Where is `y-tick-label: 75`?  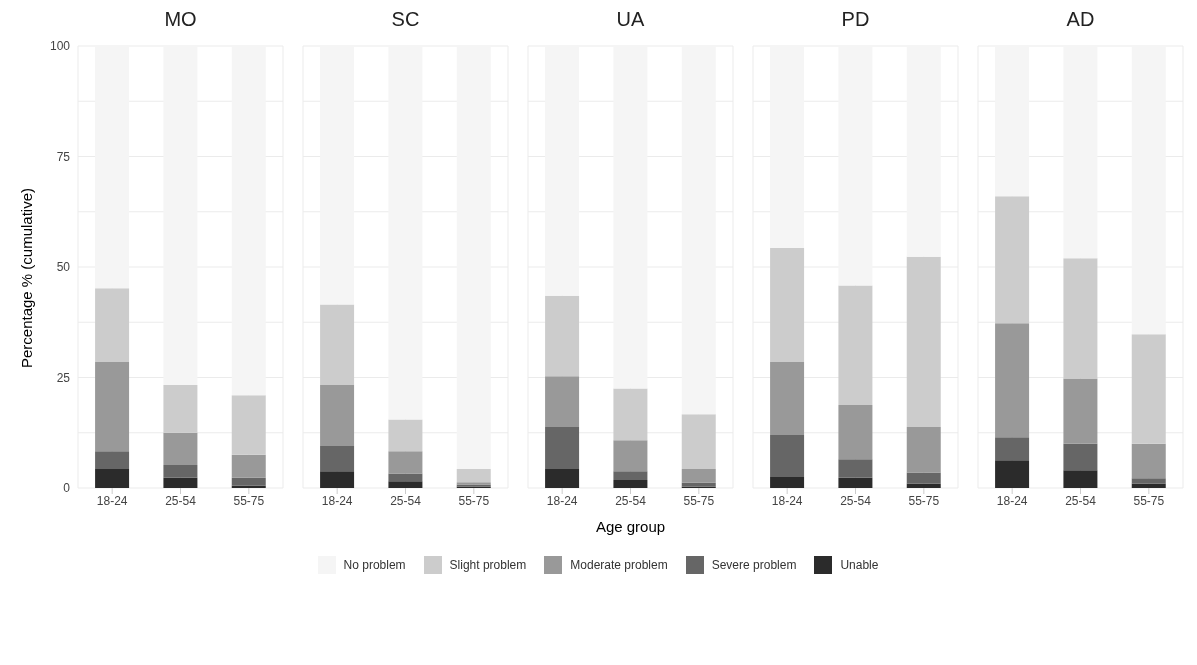
y-tick-label: 75 is located at coordinates (63, 156).